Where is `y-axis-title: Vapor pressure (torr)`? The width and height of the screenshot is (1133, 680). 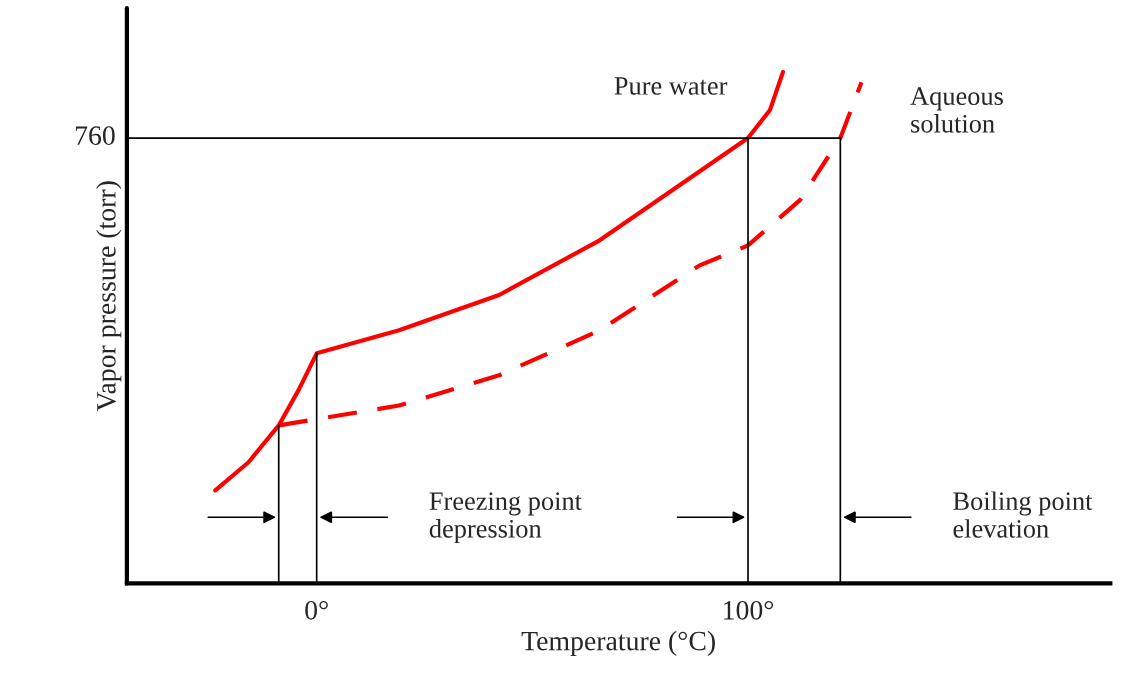 y-axis-title: Vapor pressure (torr) is located at coordinates (109, 296).